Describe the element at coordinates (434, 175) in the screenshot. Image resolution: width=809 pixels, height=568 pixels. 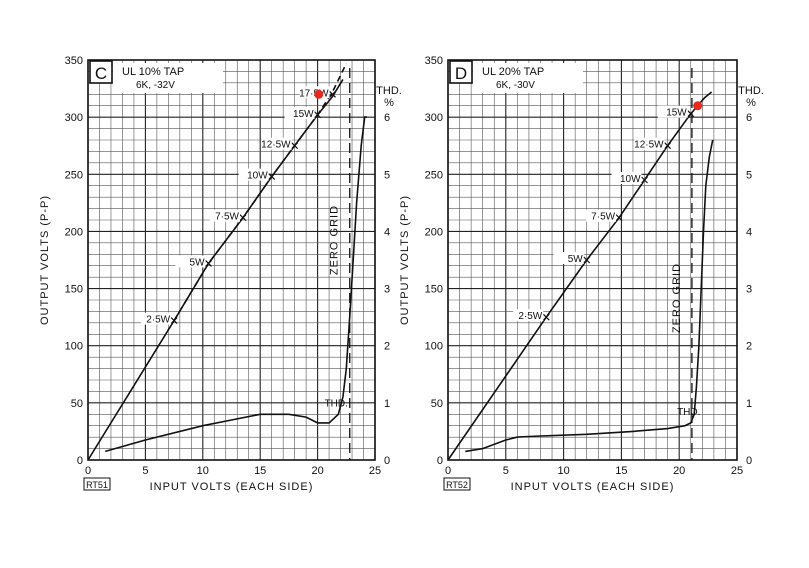
I see `y-tick-label: 250` at that location.